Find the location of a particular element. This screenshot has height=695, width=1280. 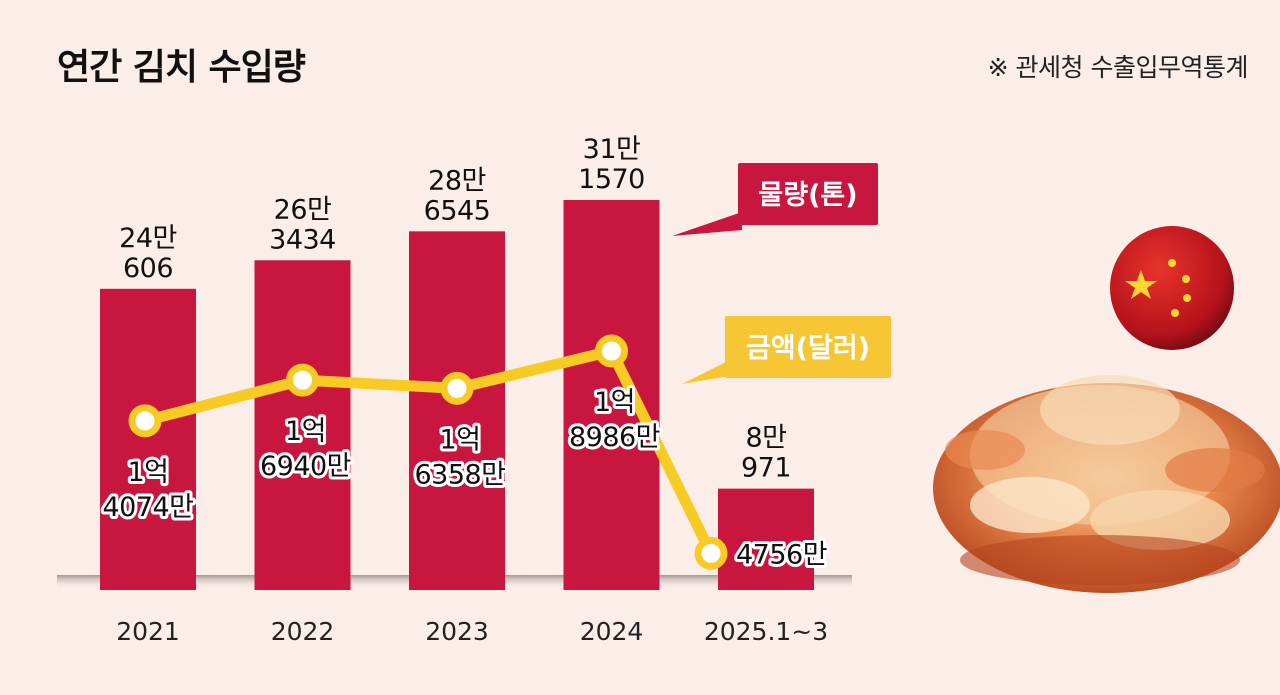

flag-star-icon is located at coordinates (1141, 284).